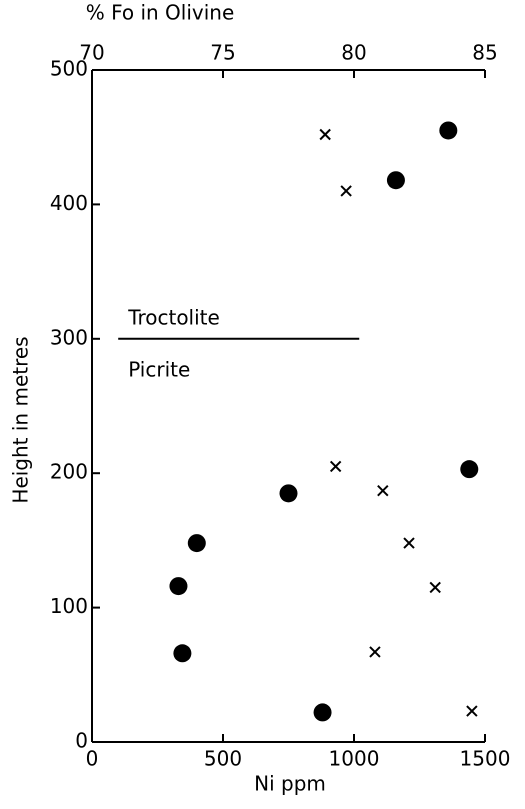  What do you see at coordinates (69, 69) in the screenshot?
I see `y-tick-label: 500` at bounding box center [69, 69].